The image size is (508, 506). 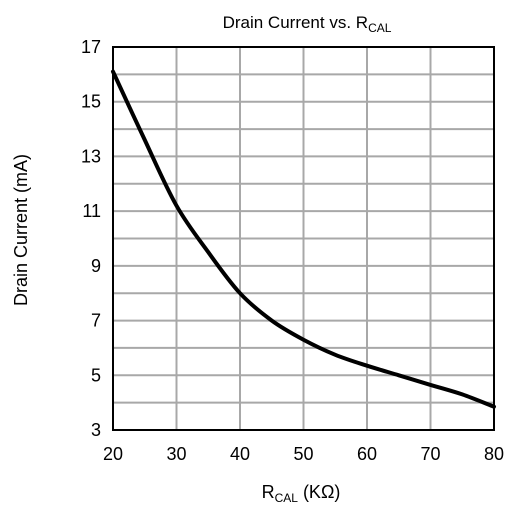 I want to click on x-axis-label-unit: (KΩ), so click(x=319, y=492).